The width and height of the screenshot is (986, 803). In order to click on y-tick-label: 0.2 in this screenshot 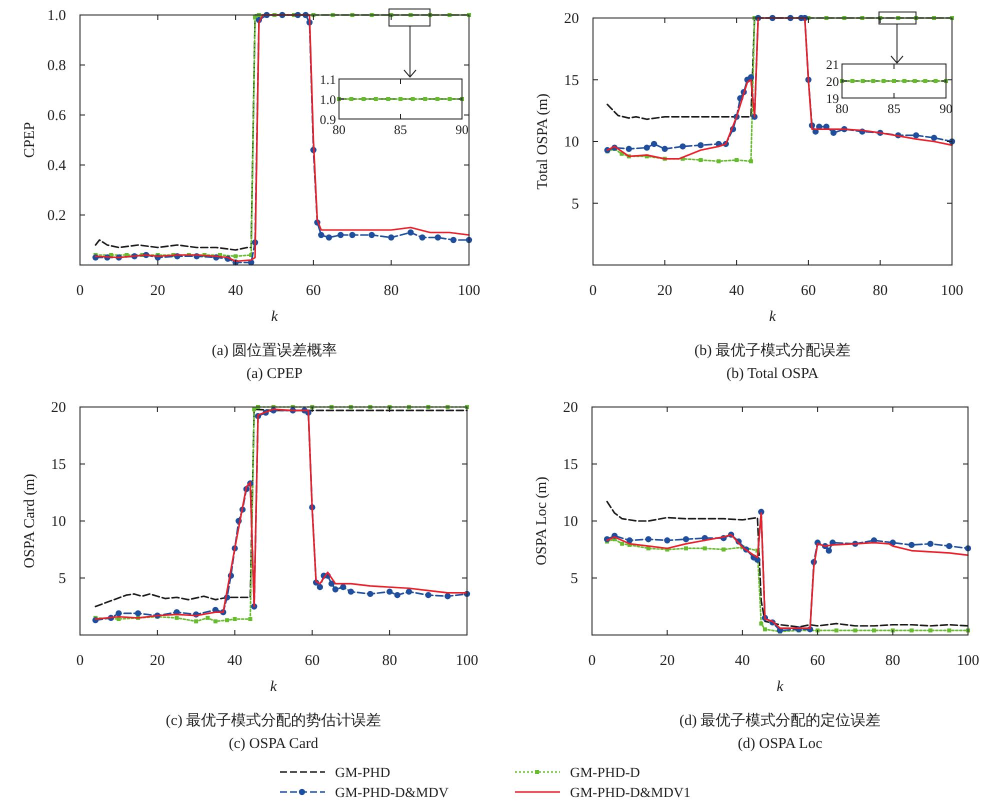, I will do `click(56, 216)`.